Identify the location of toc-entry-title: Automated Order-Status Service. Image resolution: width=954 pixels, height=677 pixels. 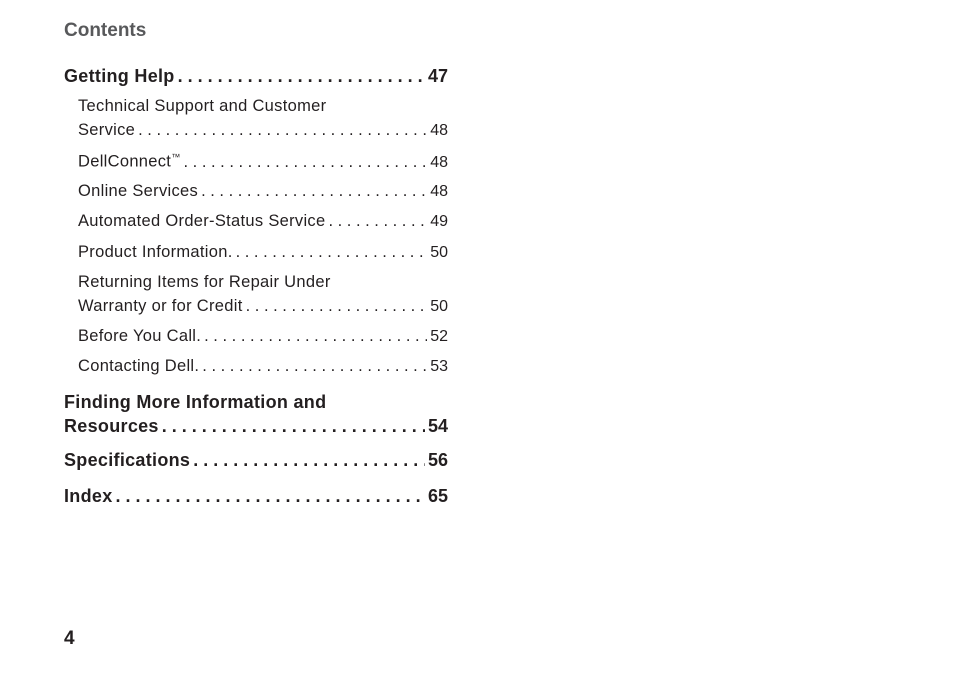
(202, 221).